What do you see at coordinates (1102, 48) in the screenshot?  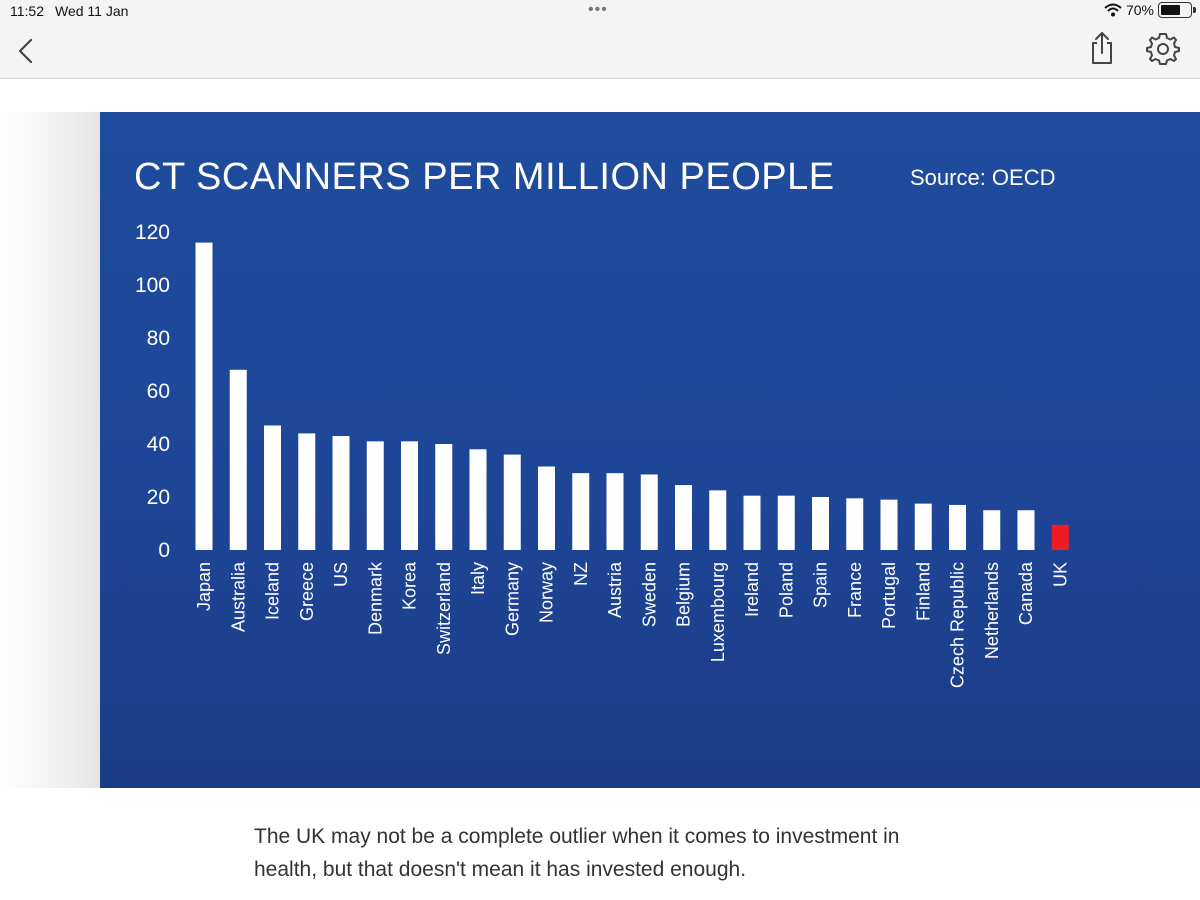 I see `share-icon` at bounding box center [1102, 48].